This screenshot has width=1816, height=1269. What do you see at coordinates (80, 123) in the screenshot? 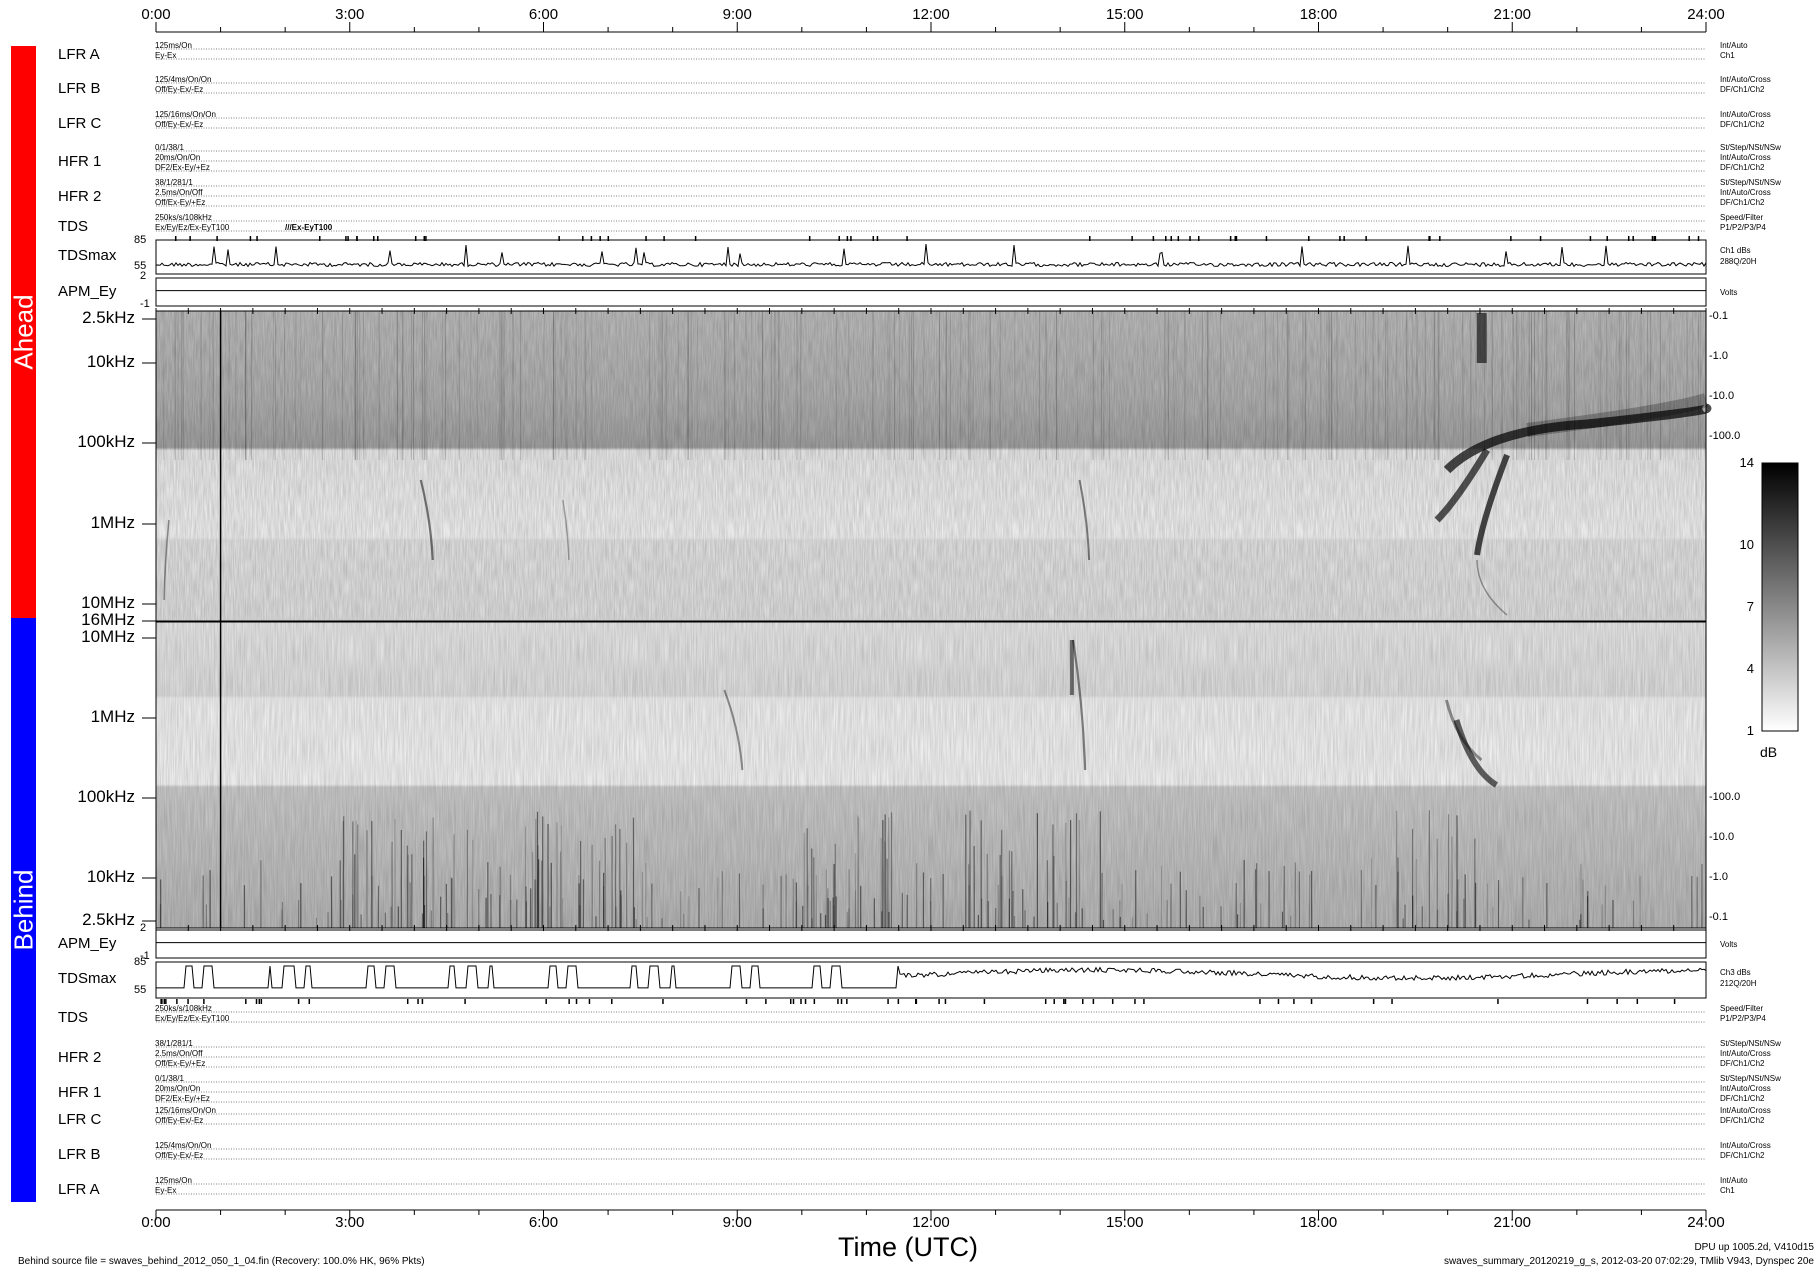
I see `ahead-row-name: LFR C` at bounding box center [80, 123].